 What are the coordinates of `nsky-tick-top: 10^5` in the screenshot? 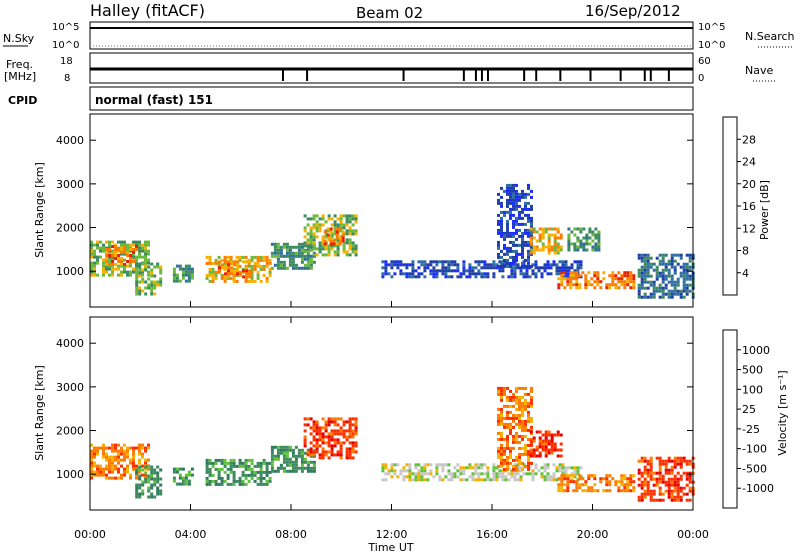 It's located at (65, 27).